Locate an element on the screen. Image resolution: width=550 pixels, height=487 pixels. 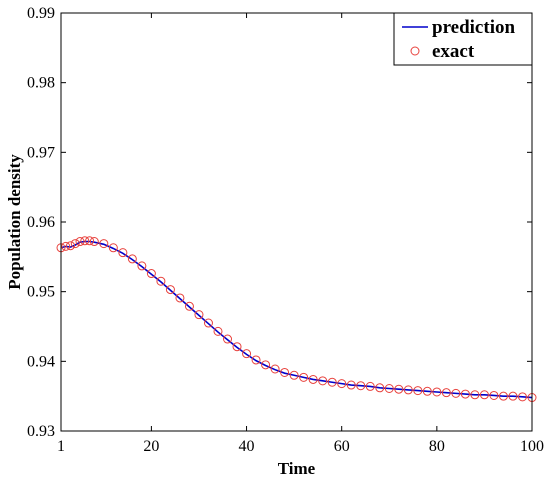
y-tick-label: 0.98 is located at coordinates (41, 83).